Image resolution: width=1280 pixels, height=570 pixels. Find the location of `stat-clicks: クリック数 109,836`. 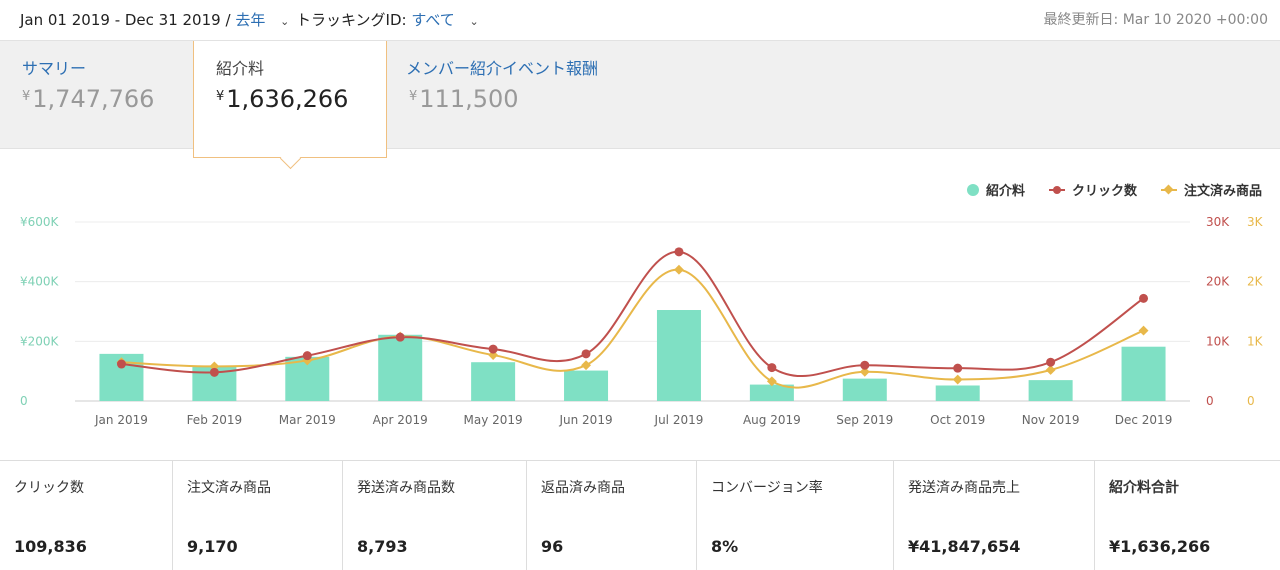

stat-clicks: クリック数 109,836 is located at coordinates (86, 515).